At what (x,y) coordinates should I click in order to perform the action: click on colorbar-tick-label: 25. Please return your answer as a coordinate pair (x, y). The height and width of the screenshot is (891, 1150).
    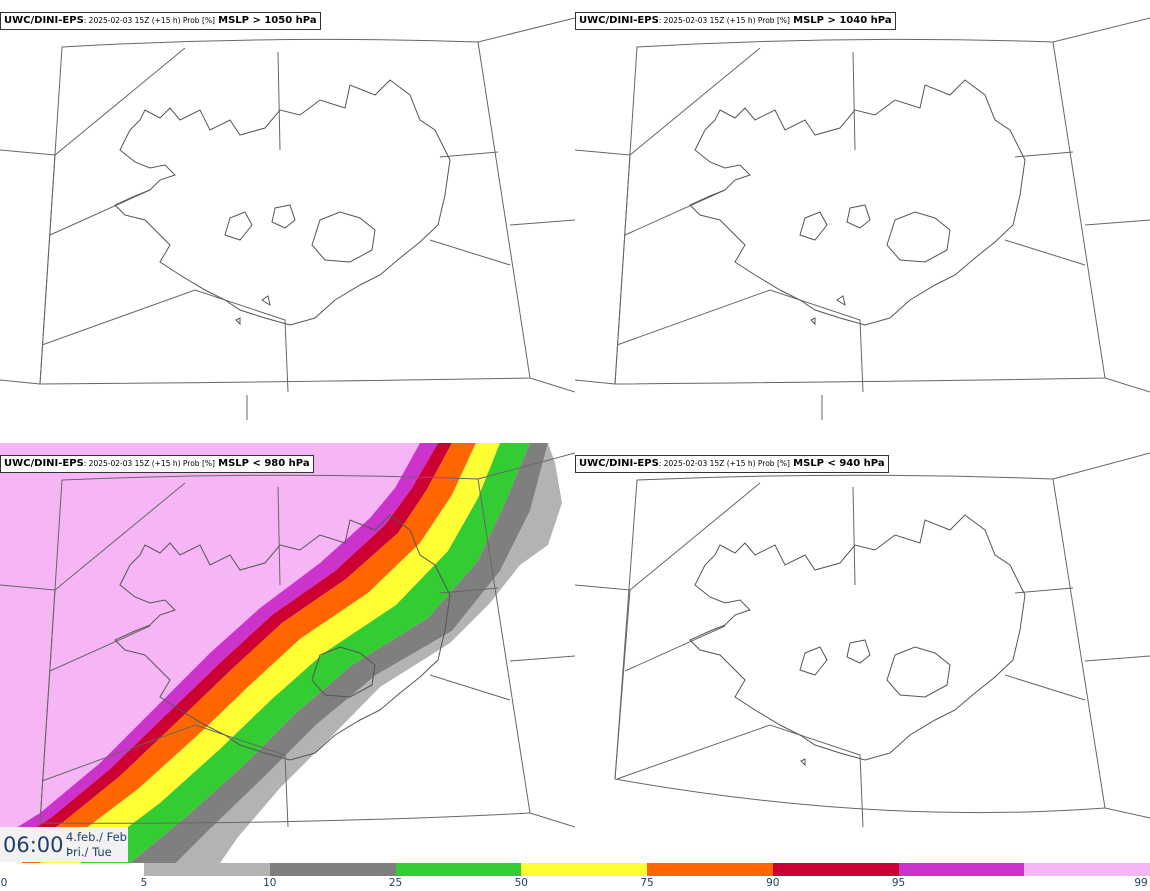
    Looking at the image, I should click on (395, 883).